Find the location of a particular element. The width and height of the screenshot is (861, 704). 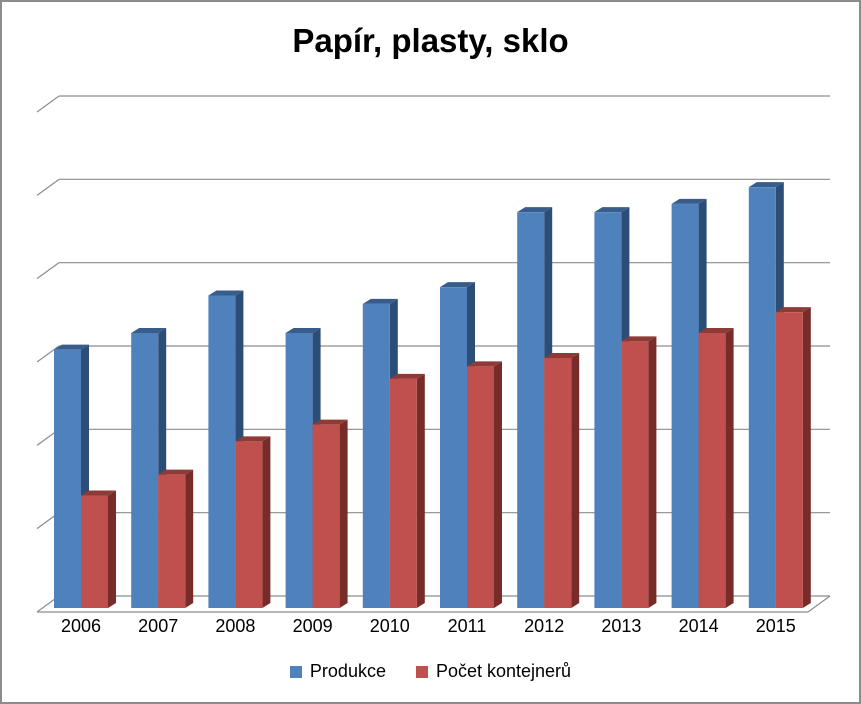

x-tick-label: 2014 is located at coordinates (699, 626).